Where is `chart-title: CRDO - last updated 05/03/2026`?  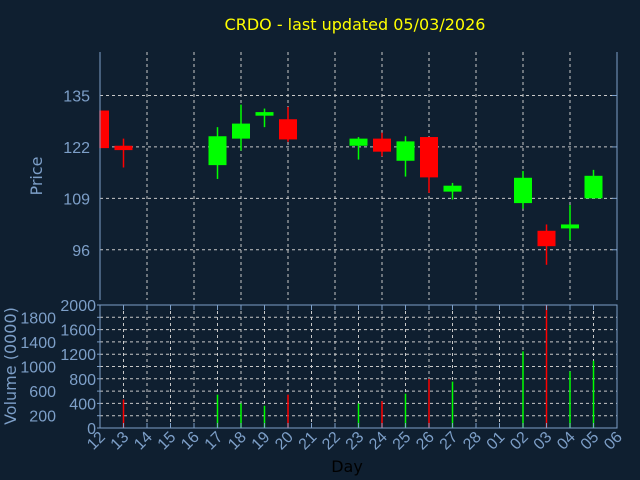 chart-title: CRDO - last updated 05/03/2026 is located at coordinates (355, 24).